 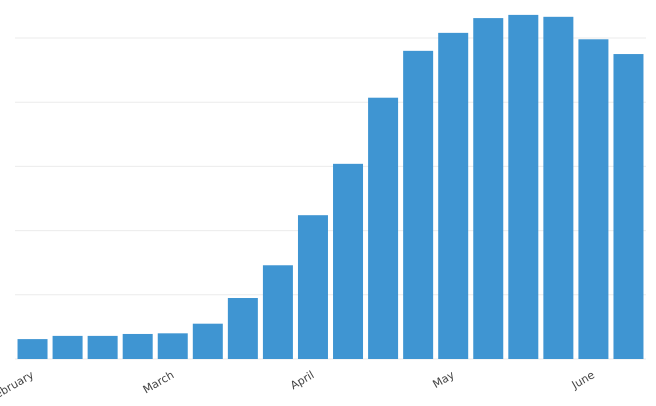 What do you see at coordinates (583, 380) in the screenshot?
I see `x-tick-label: June` at bounding box center [583, 380].